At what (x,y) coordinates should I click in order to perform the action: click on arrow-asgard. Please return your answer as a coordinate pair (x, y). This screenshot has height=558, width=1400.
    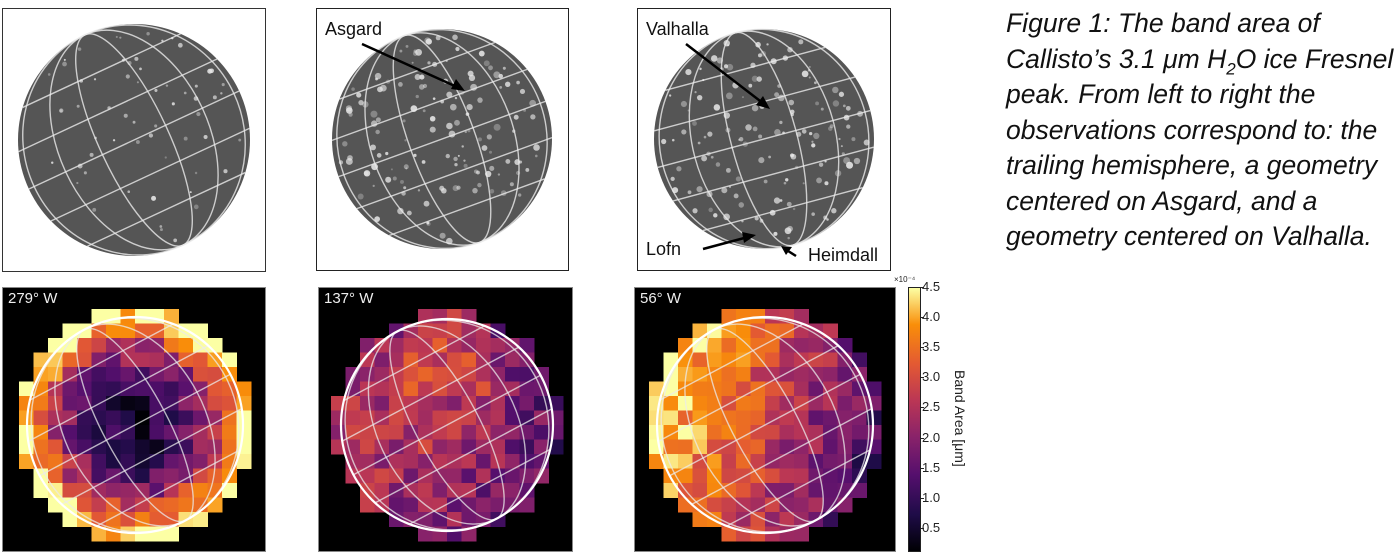
    Looking at the image, I should click on (409, 65).